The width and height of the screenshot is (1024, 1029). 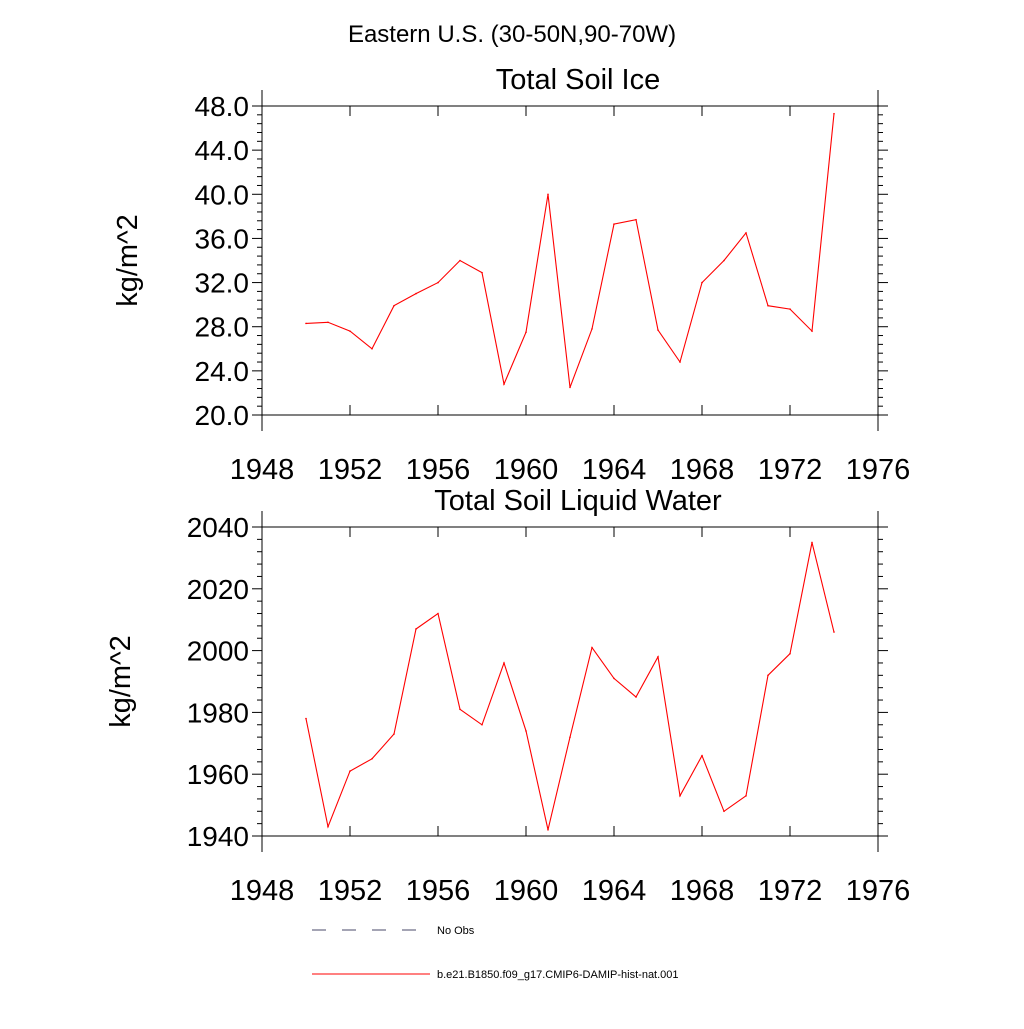 What do you see at coordinates (218, 527) in the screenshot?
I see `y-tick-label: 2040` at bounding box center [218, 527].